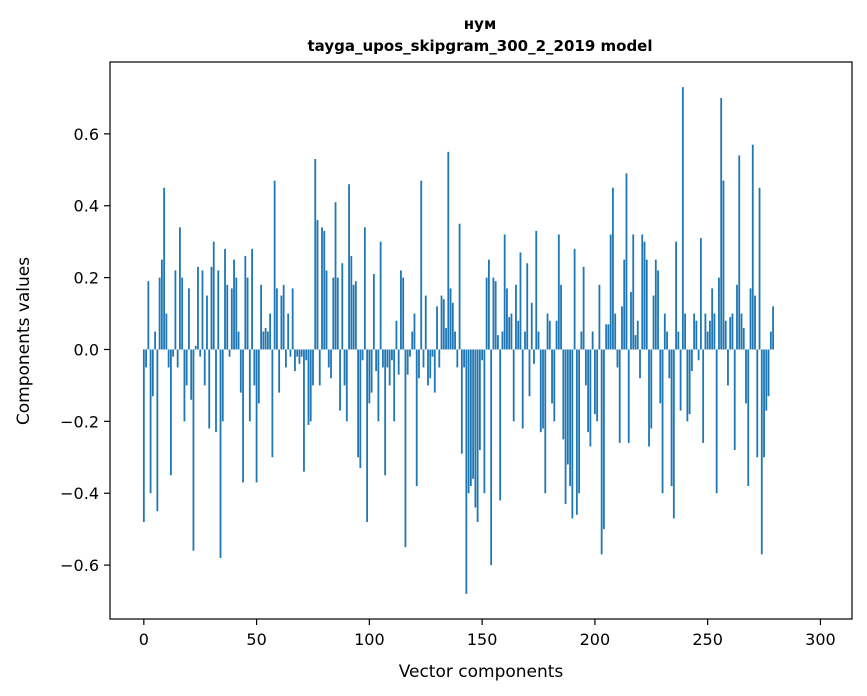  What do you see at coordinates (79, 421) in the screenshot?
I see `y-tick-label: −0.2` at bounding box center [79, 421].